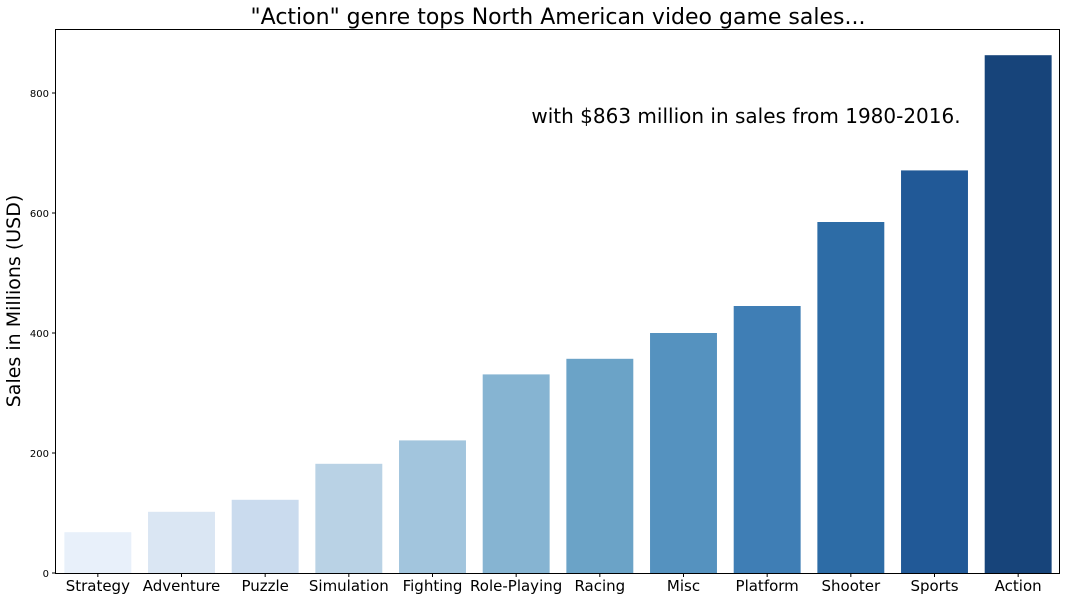 This screenshot has width=1066, height=605. Describe the element at coordinates (39, 334) in the screenshot. I see `y-tick-label: 400` at that location.